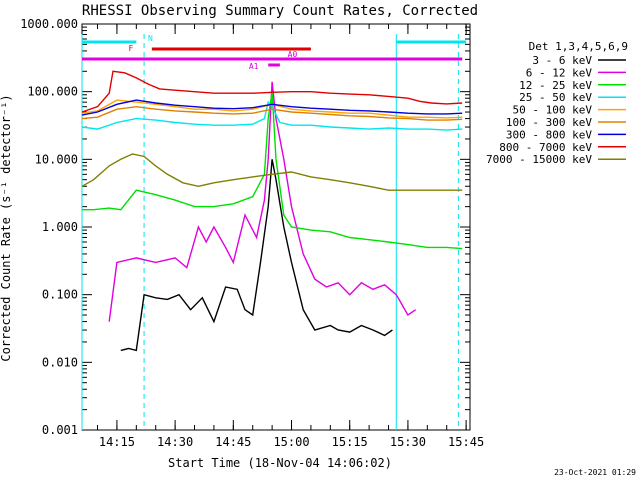 The image size is (640, 480). Describe the element at coordinates (60, 430) in the screenshot. I see `y-tick-label: 0.001` at that location.